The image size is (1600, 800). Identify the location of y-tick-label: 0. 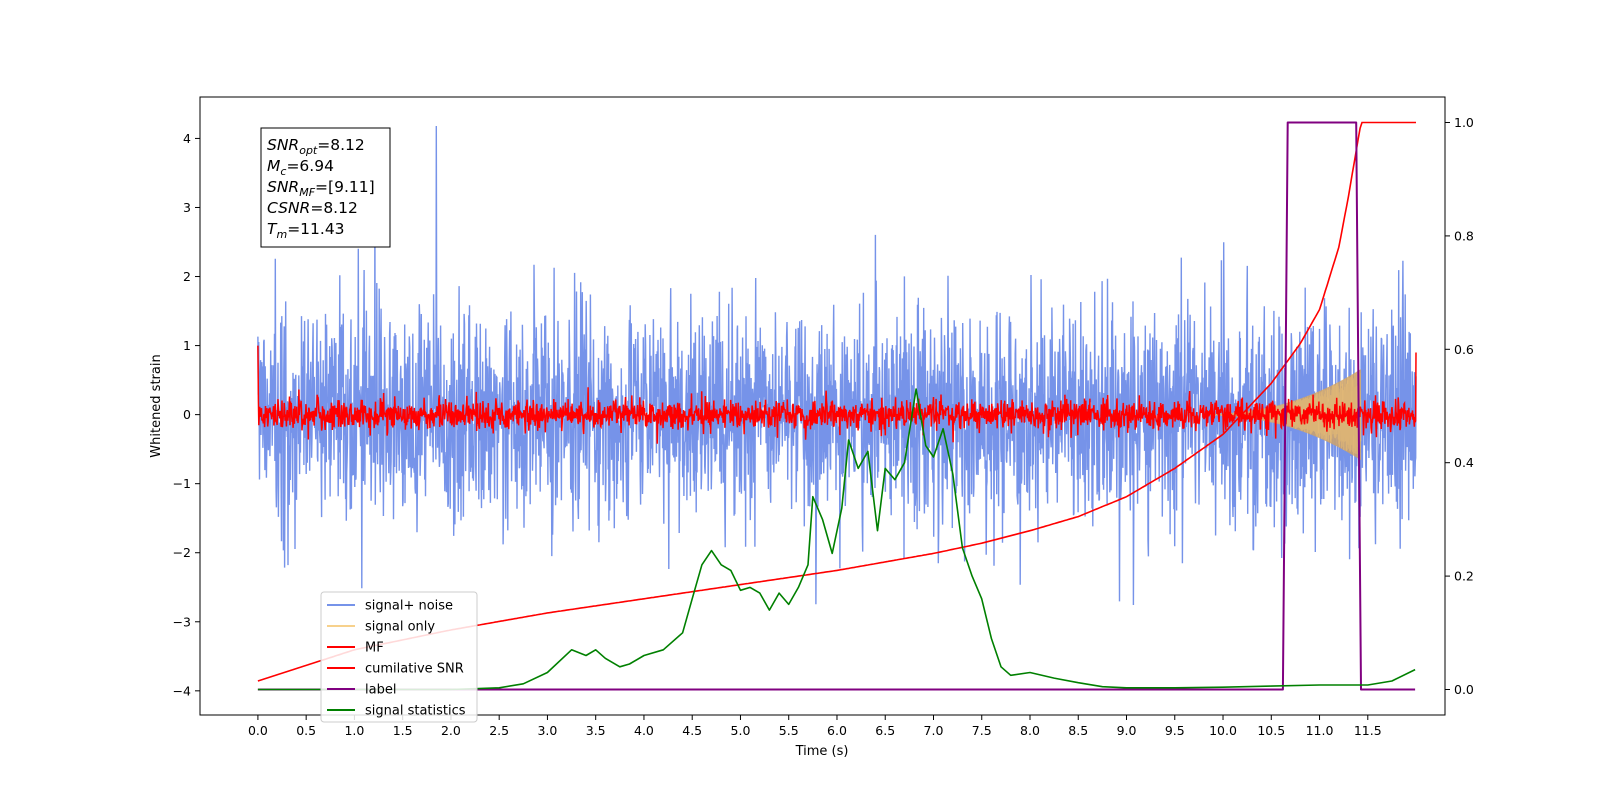
(187, 414).